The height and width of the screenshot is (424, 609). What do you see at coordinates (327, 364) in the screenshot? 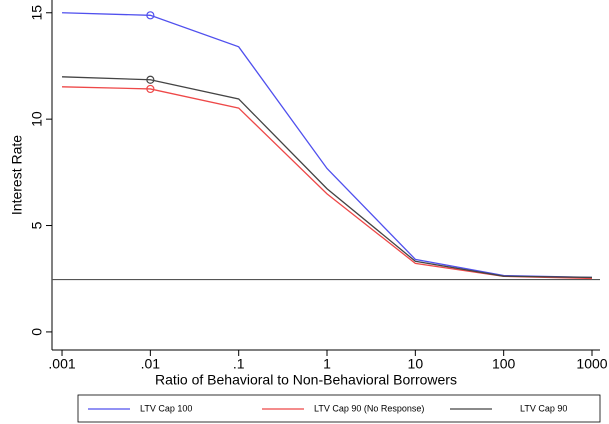
I see `x-tick-label: 1` at bounding box center [327, 364].